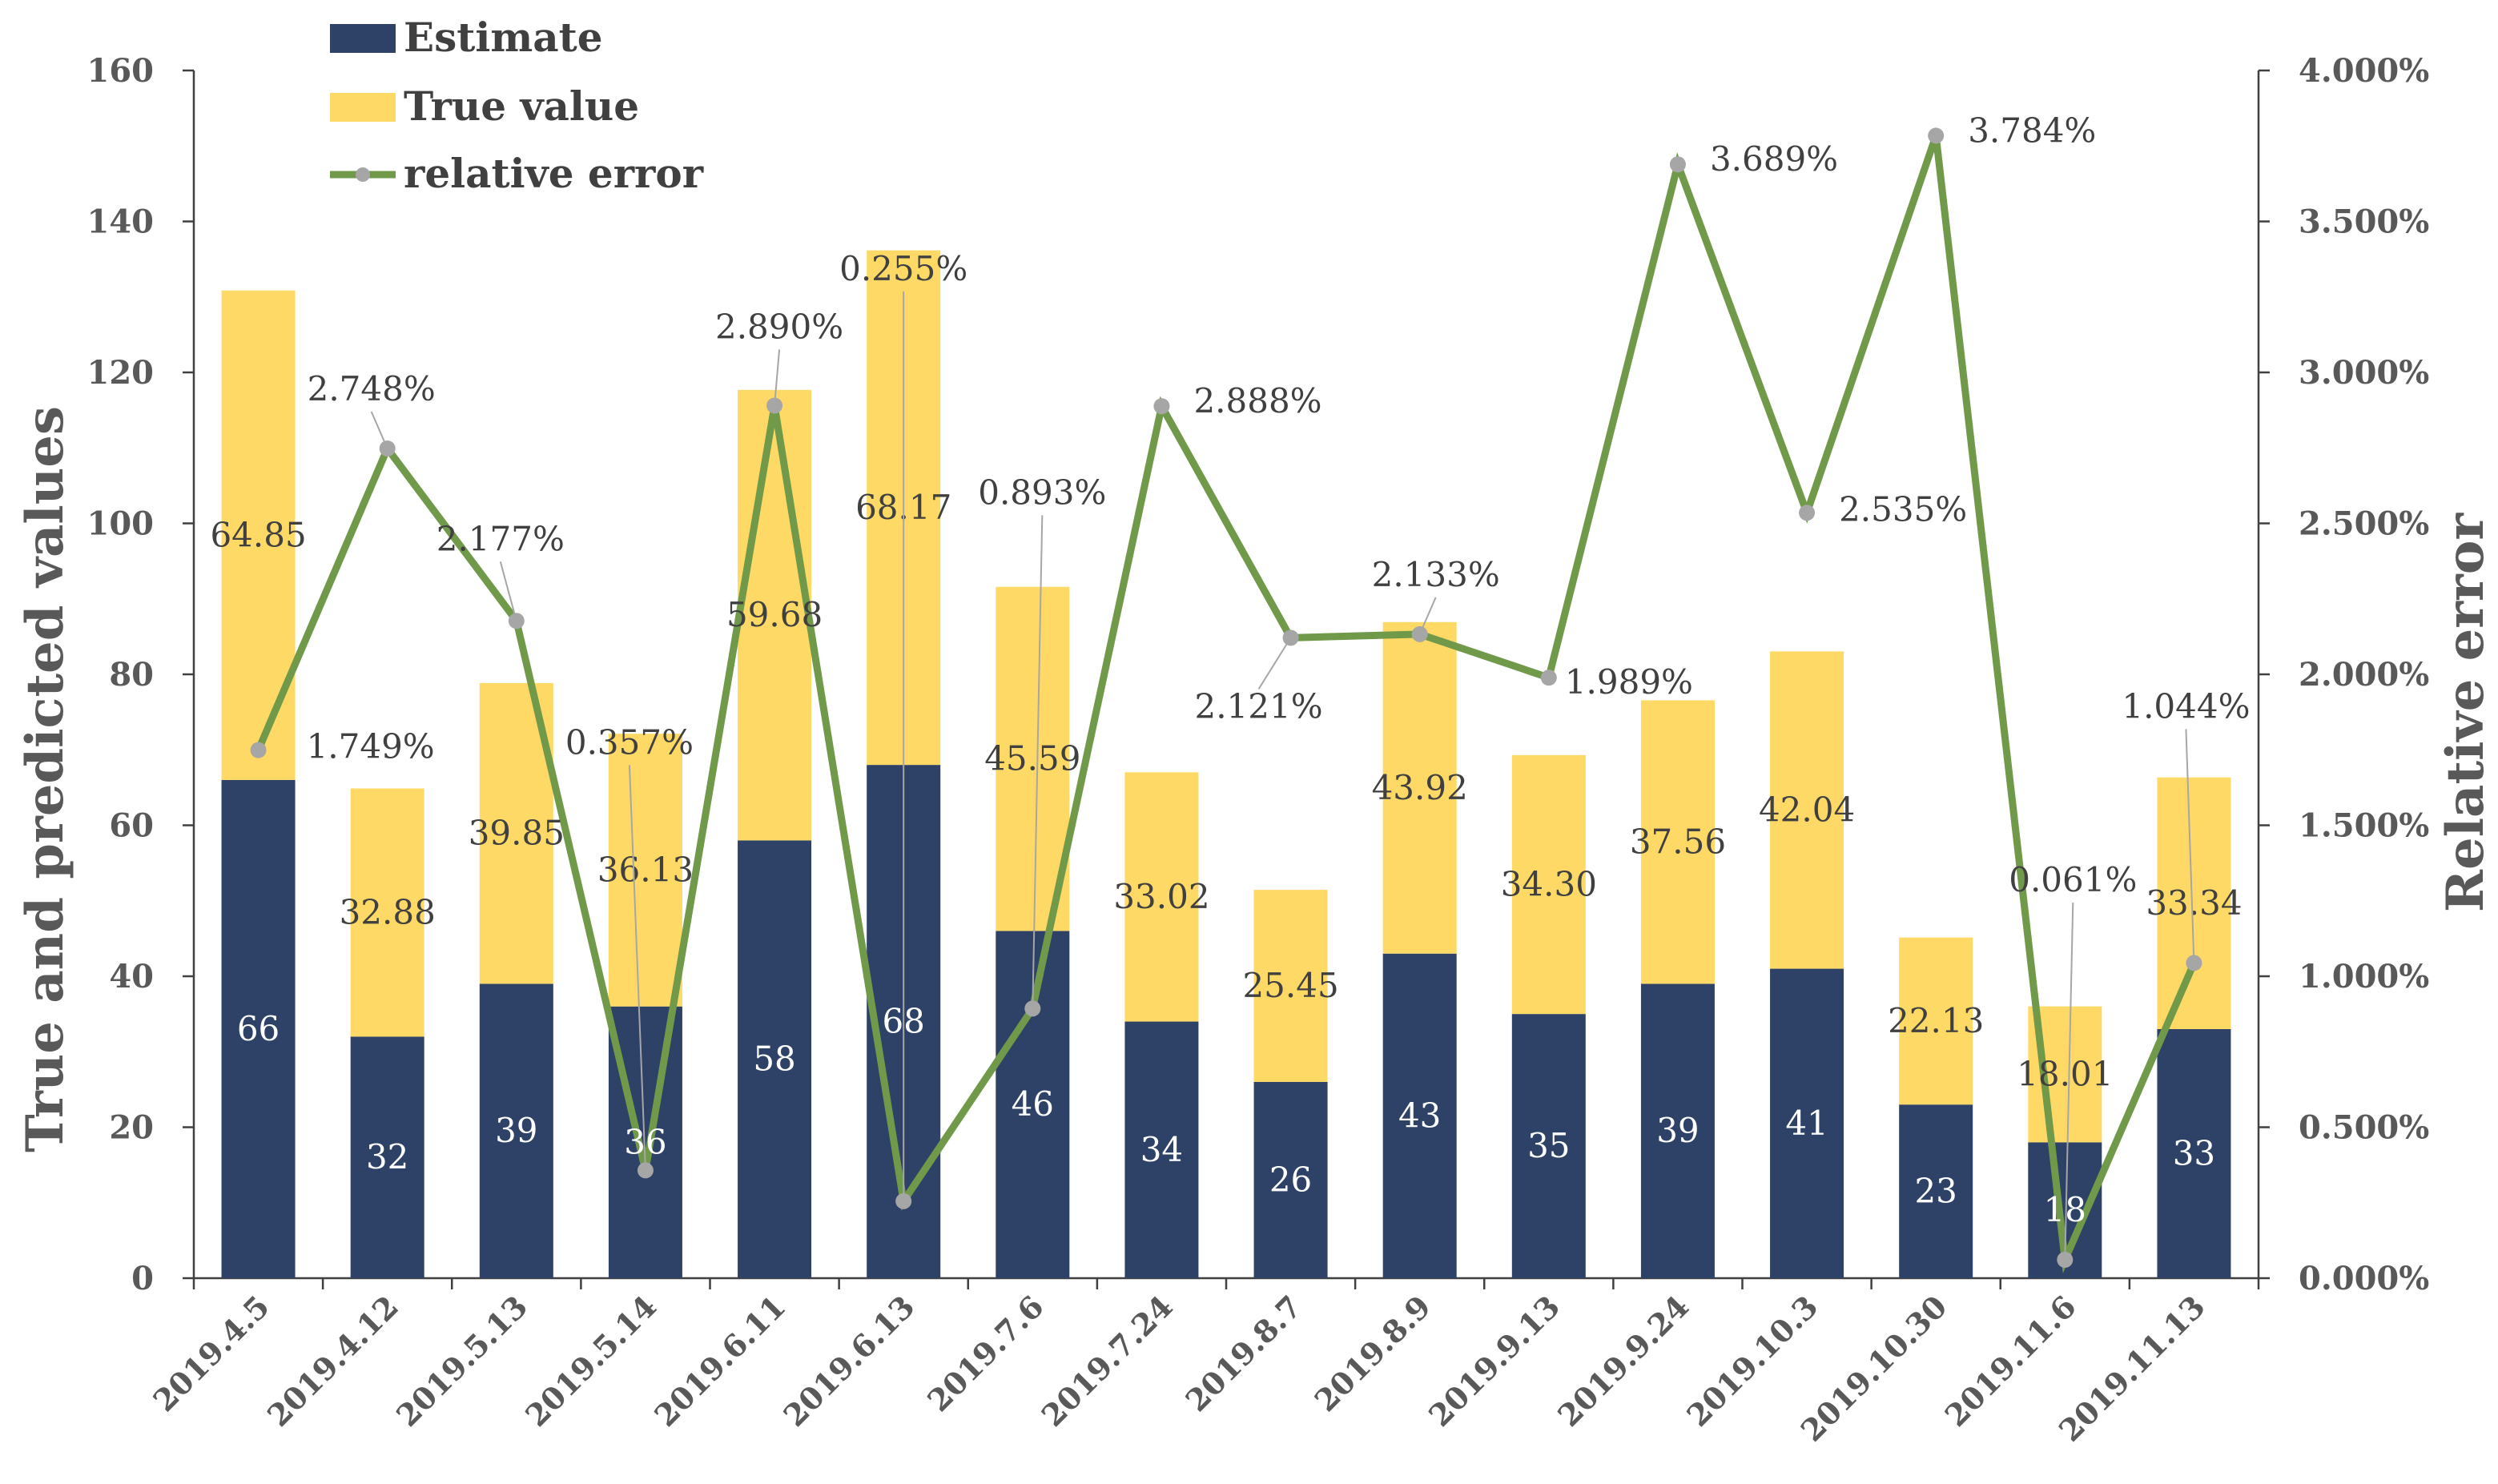 The height and width of the screenshot is (1484, 2498). I want to click on relative-error-value-label: 1.044%, so click(2186, 706).